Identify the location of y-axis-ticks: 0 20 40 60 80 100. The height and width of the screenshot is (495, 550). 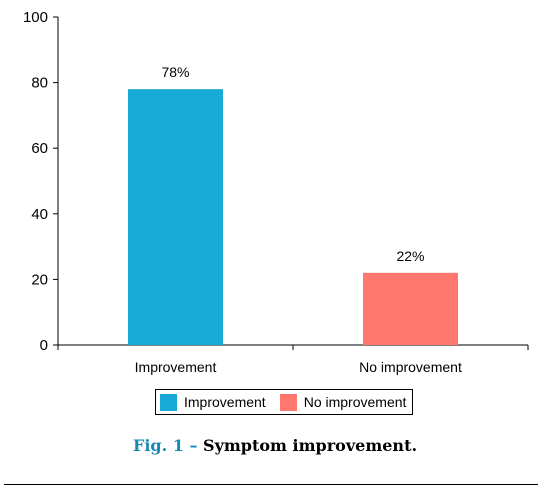
(40, 181).